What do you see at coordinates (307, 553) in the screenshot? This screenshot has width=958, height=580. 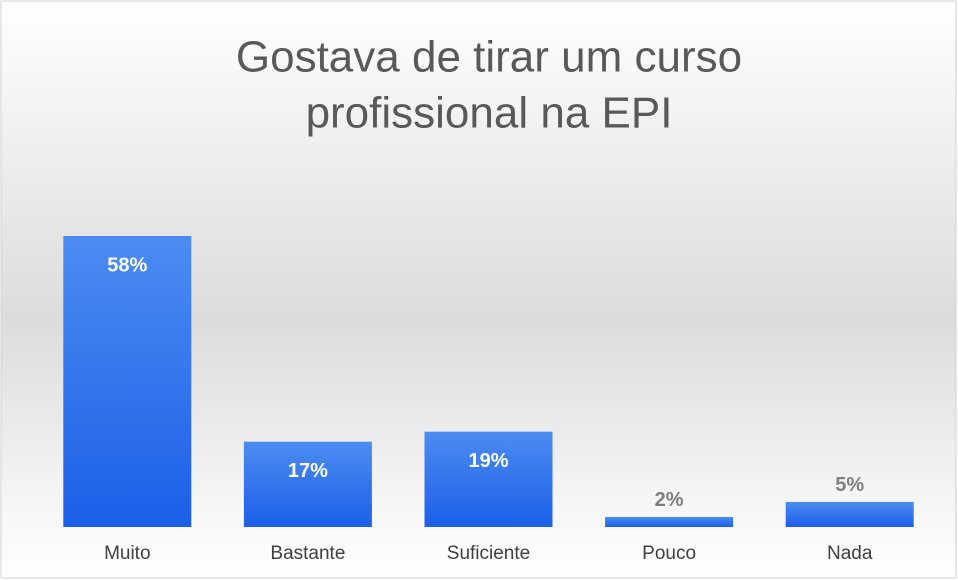 I see `x-tick-label: Bastante` at bounding box center [307, 553].